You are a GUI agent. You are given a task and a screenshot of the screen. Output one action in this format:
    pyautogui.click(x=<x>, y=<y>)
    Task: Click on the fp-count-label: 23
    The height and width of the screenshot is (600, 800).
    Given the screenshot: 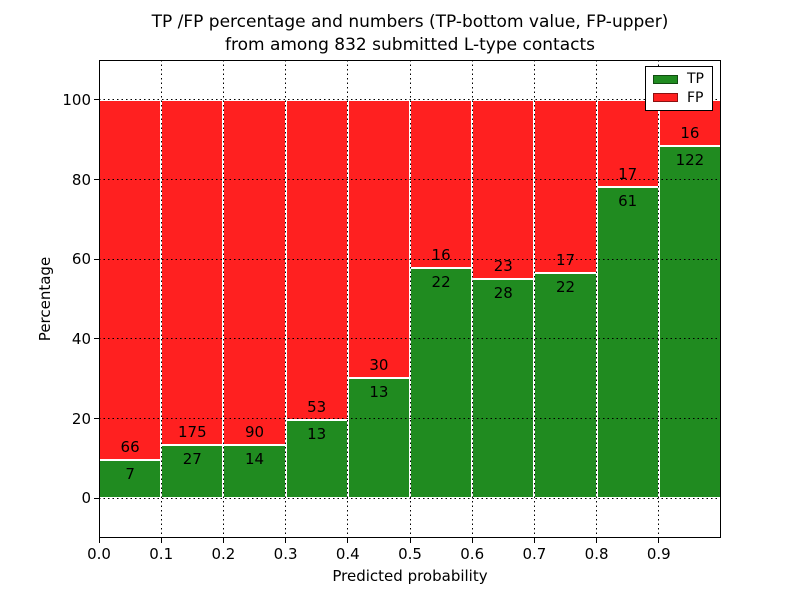 What is the action you would take?
    pyautogui.click(x=503, y=266)
    